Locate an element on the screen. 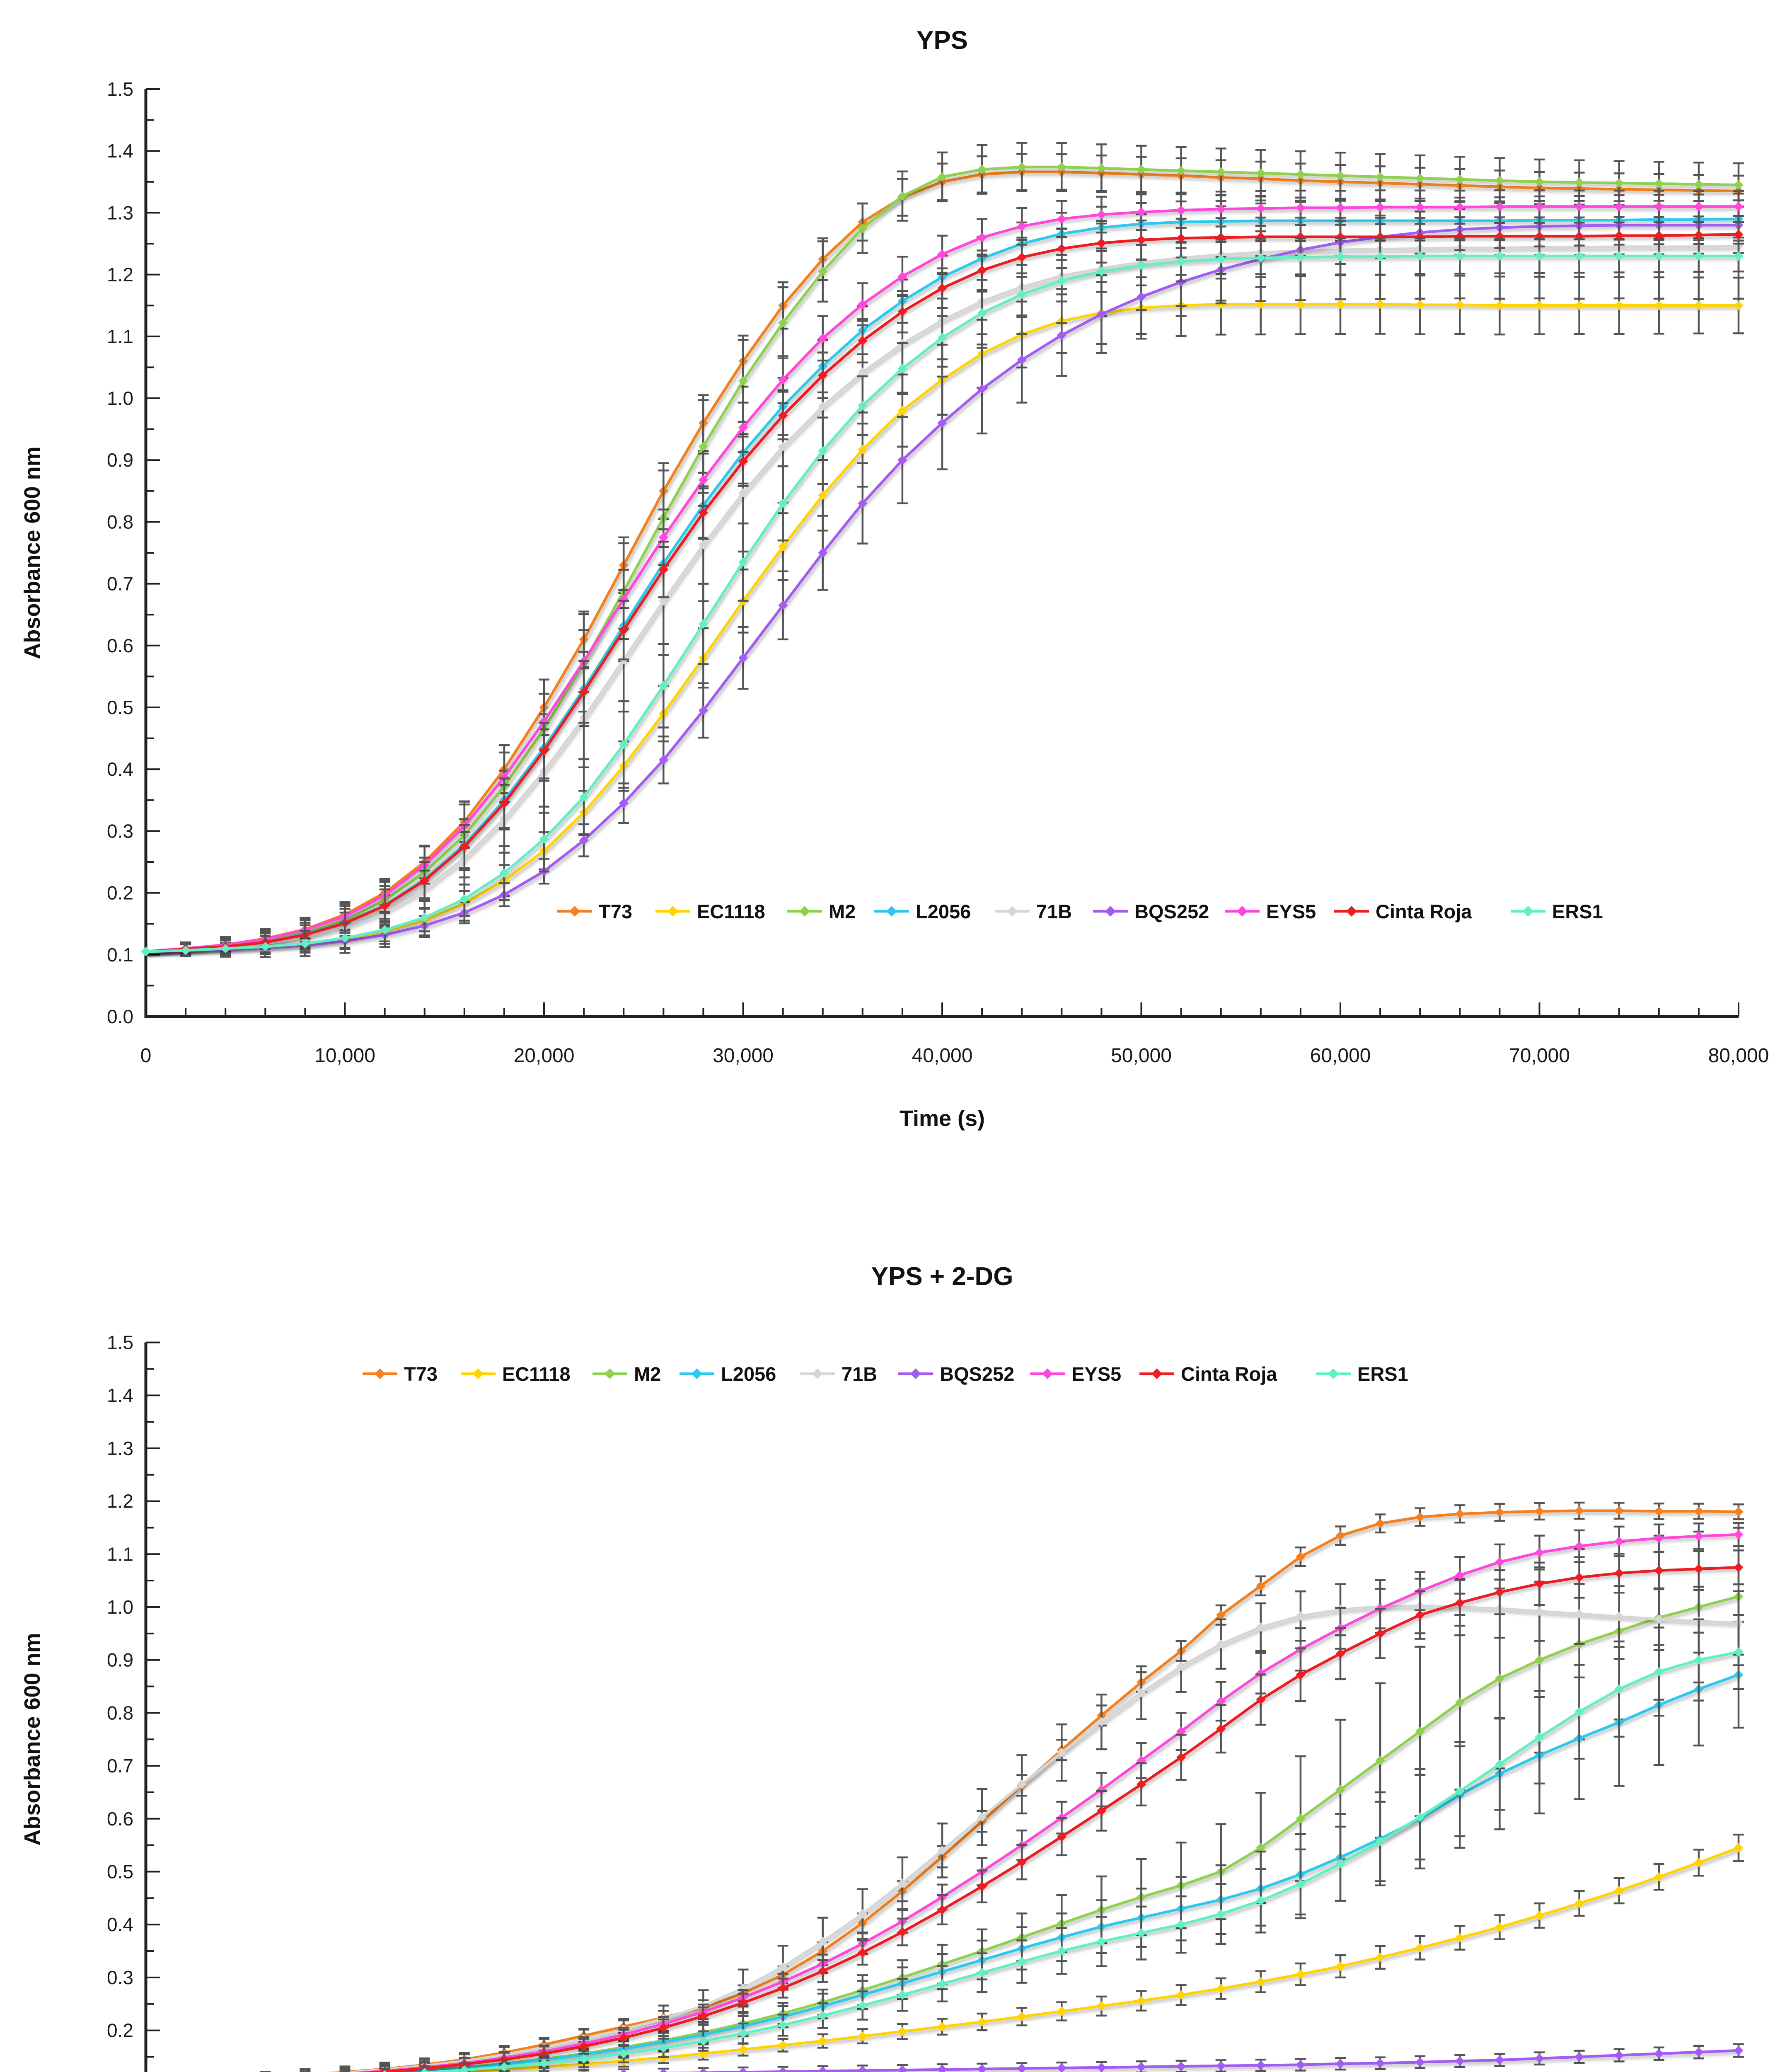  y-tick-label: 0.1 is located at coordinates (120, 955).